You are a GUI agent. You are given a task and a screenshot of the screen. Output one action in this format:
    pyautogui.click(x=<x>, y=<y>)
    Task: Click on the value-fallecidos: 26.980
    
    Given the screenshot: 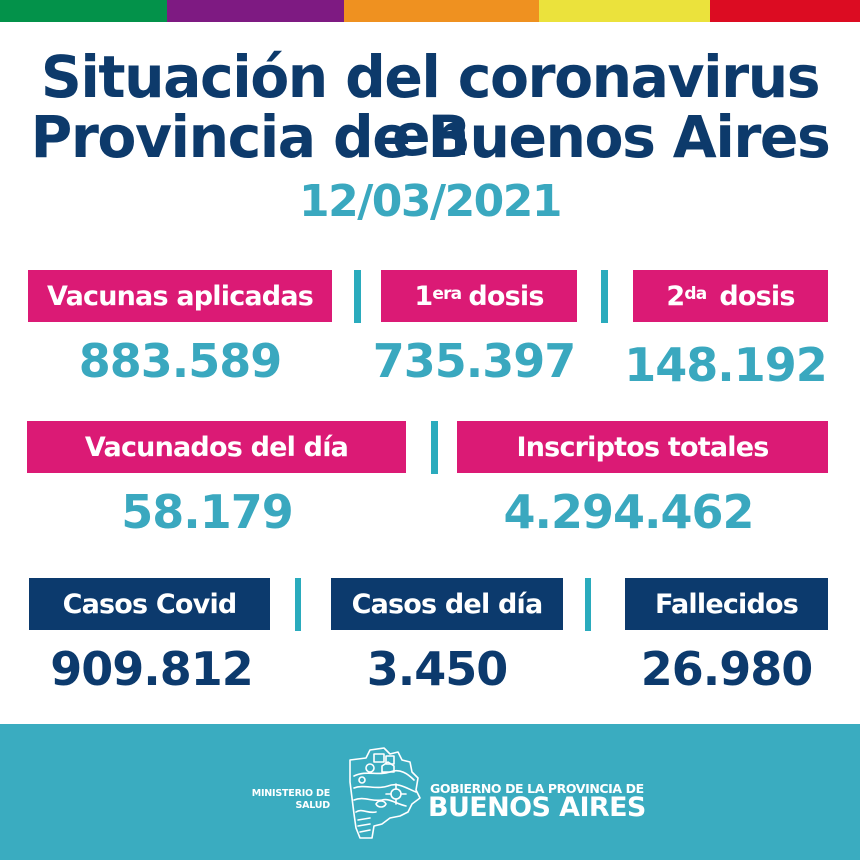 What is the action you would take?
    pyautogui.click(x=727, y=669)
    